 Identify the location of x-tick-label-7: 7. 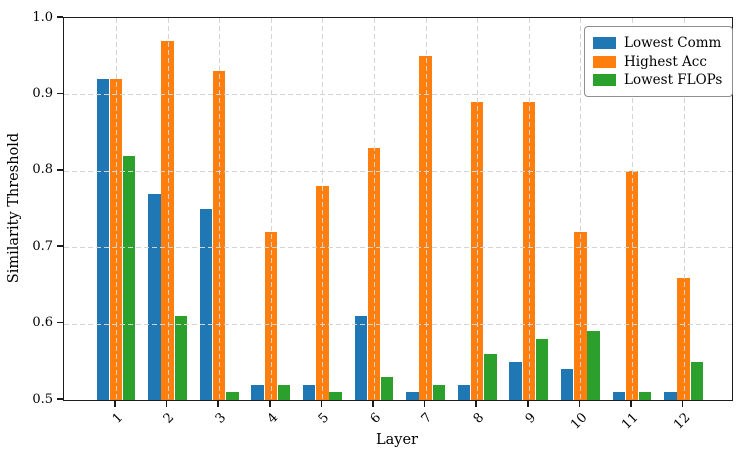
(427, 418).